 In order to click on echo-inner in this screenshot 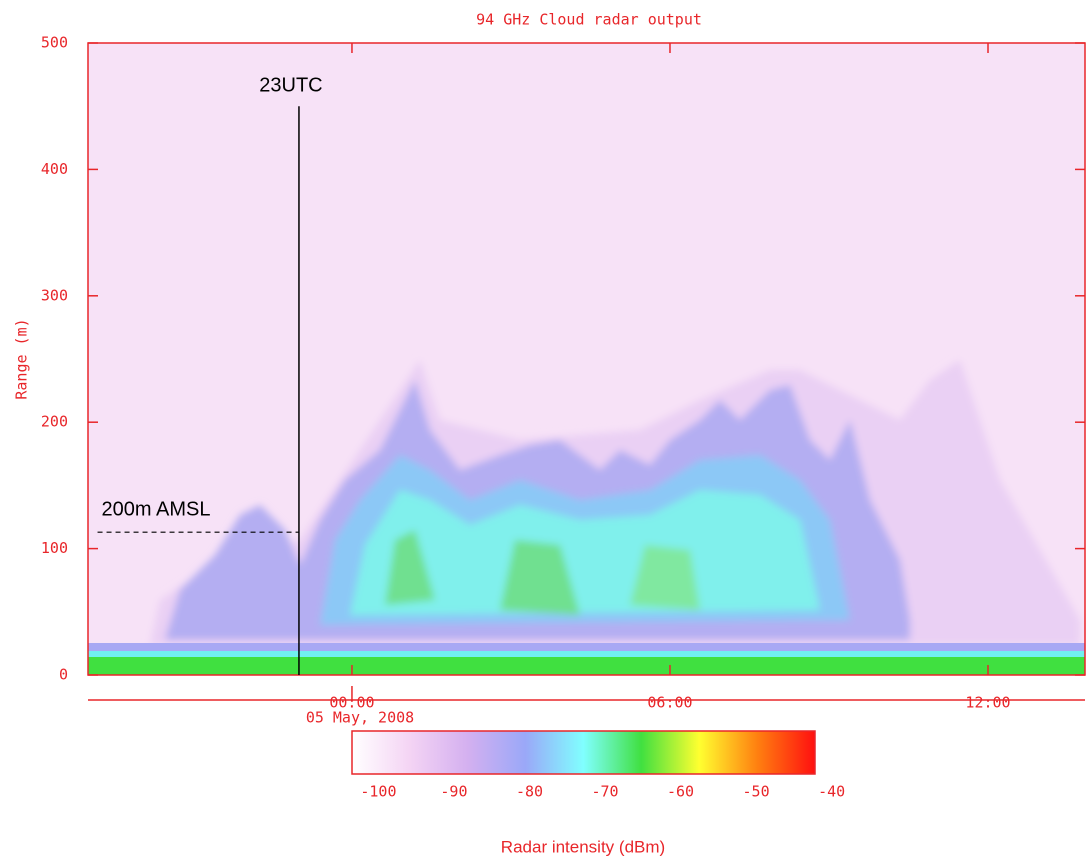, I will do `click(585, 552)`.